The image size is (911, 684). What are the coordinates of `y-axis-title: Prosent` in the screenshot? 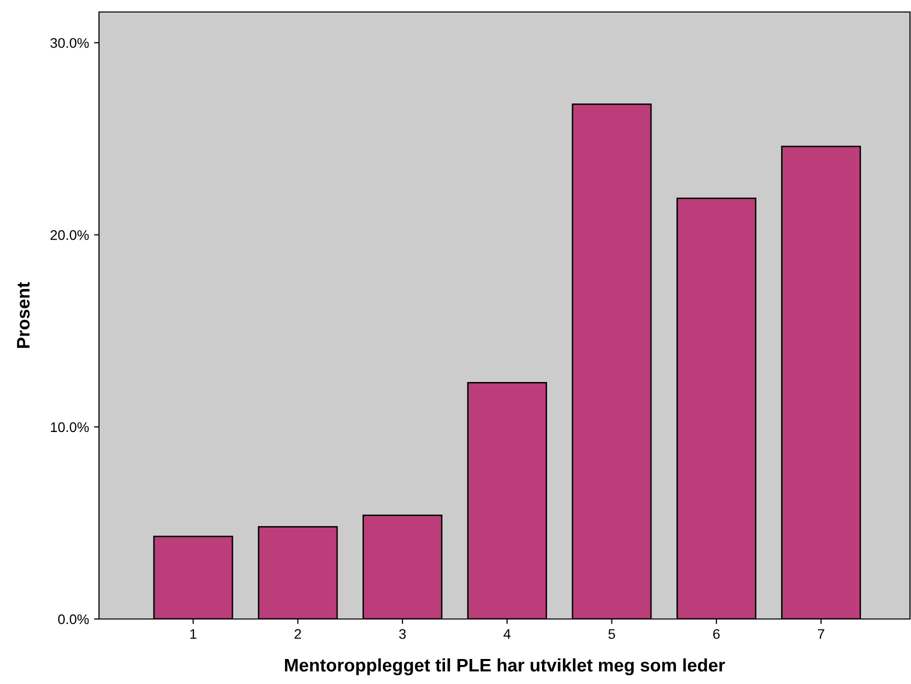 It's located at (23, 315).